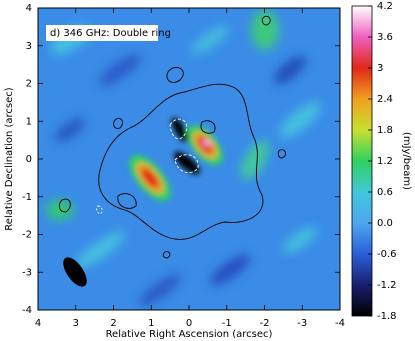 This screenshot has width=415, height=341. Describe the element at coordinates (9, 158) in the screenshot. I see `y-axis-label: Relative Declination (arcsec)` at that location.